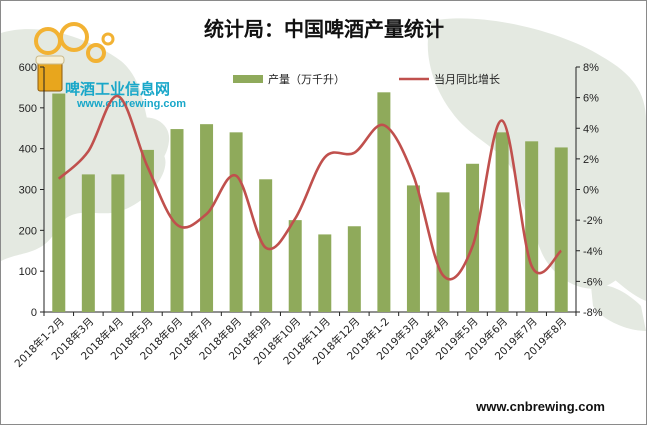  What do you see at coordinates (593, 282) in the screenshot?
I see `y-right-tick-label: -6%` at bounding box center [593, 282].